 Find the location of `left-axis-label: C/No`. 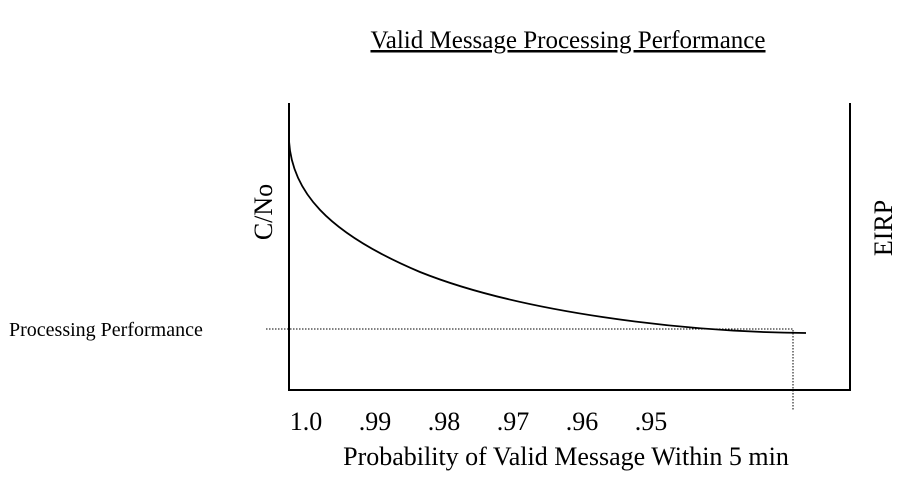

left-axis-label: C/No is located at coordinates (263, 212).